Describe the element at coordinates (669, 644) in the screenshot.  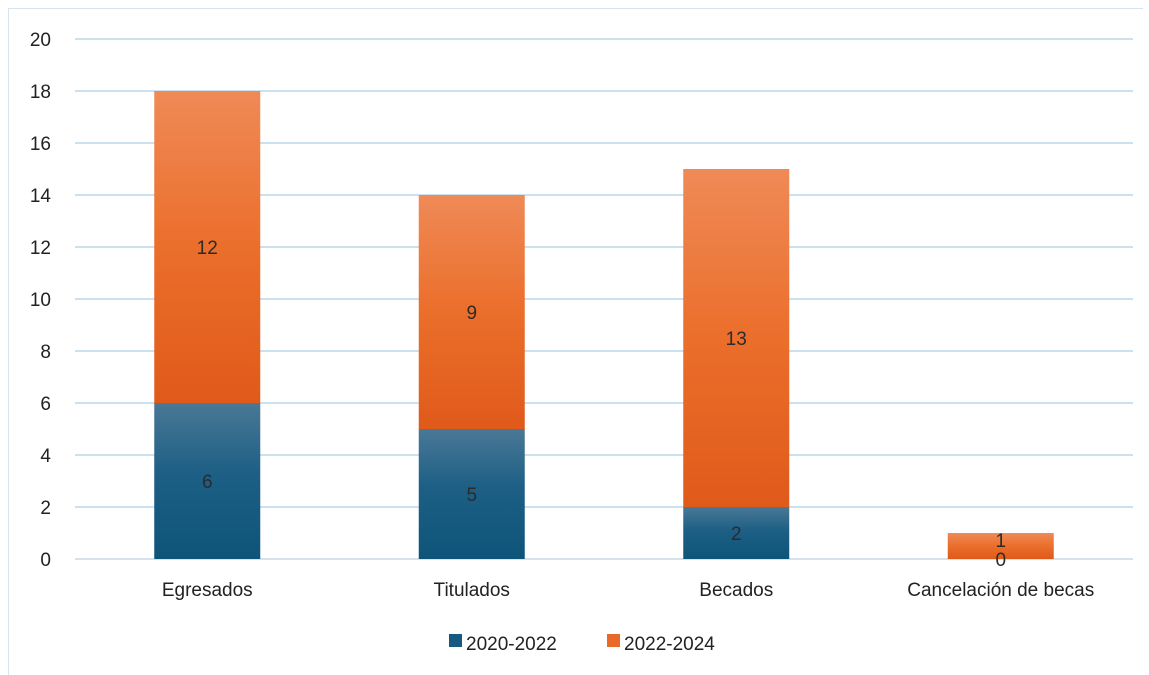
I see `legend-label: 2022-2024` at that location.